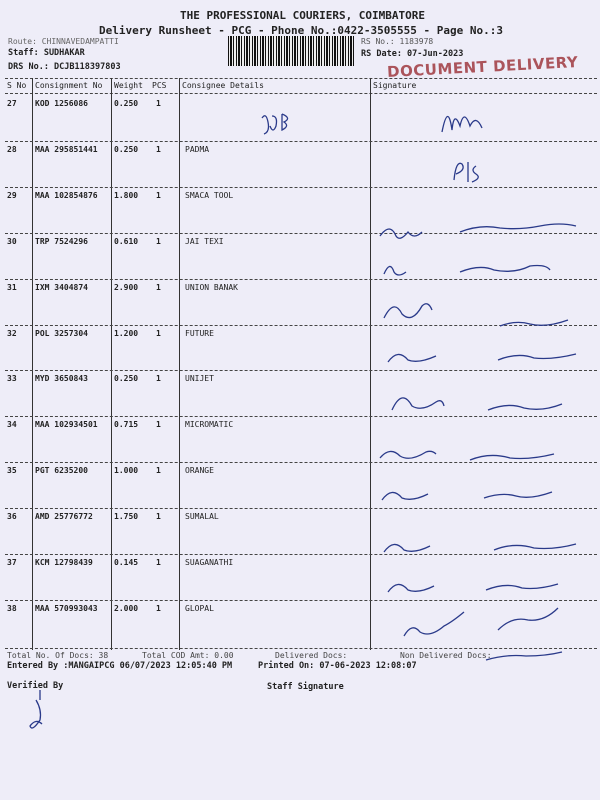 The width and height of the screenshot is (600, 800). What do you see at coordinates (58, 655) in the screenshot?
I see `total-docs: Total No. Of Docs: 38` at bounding box center [58, 655].